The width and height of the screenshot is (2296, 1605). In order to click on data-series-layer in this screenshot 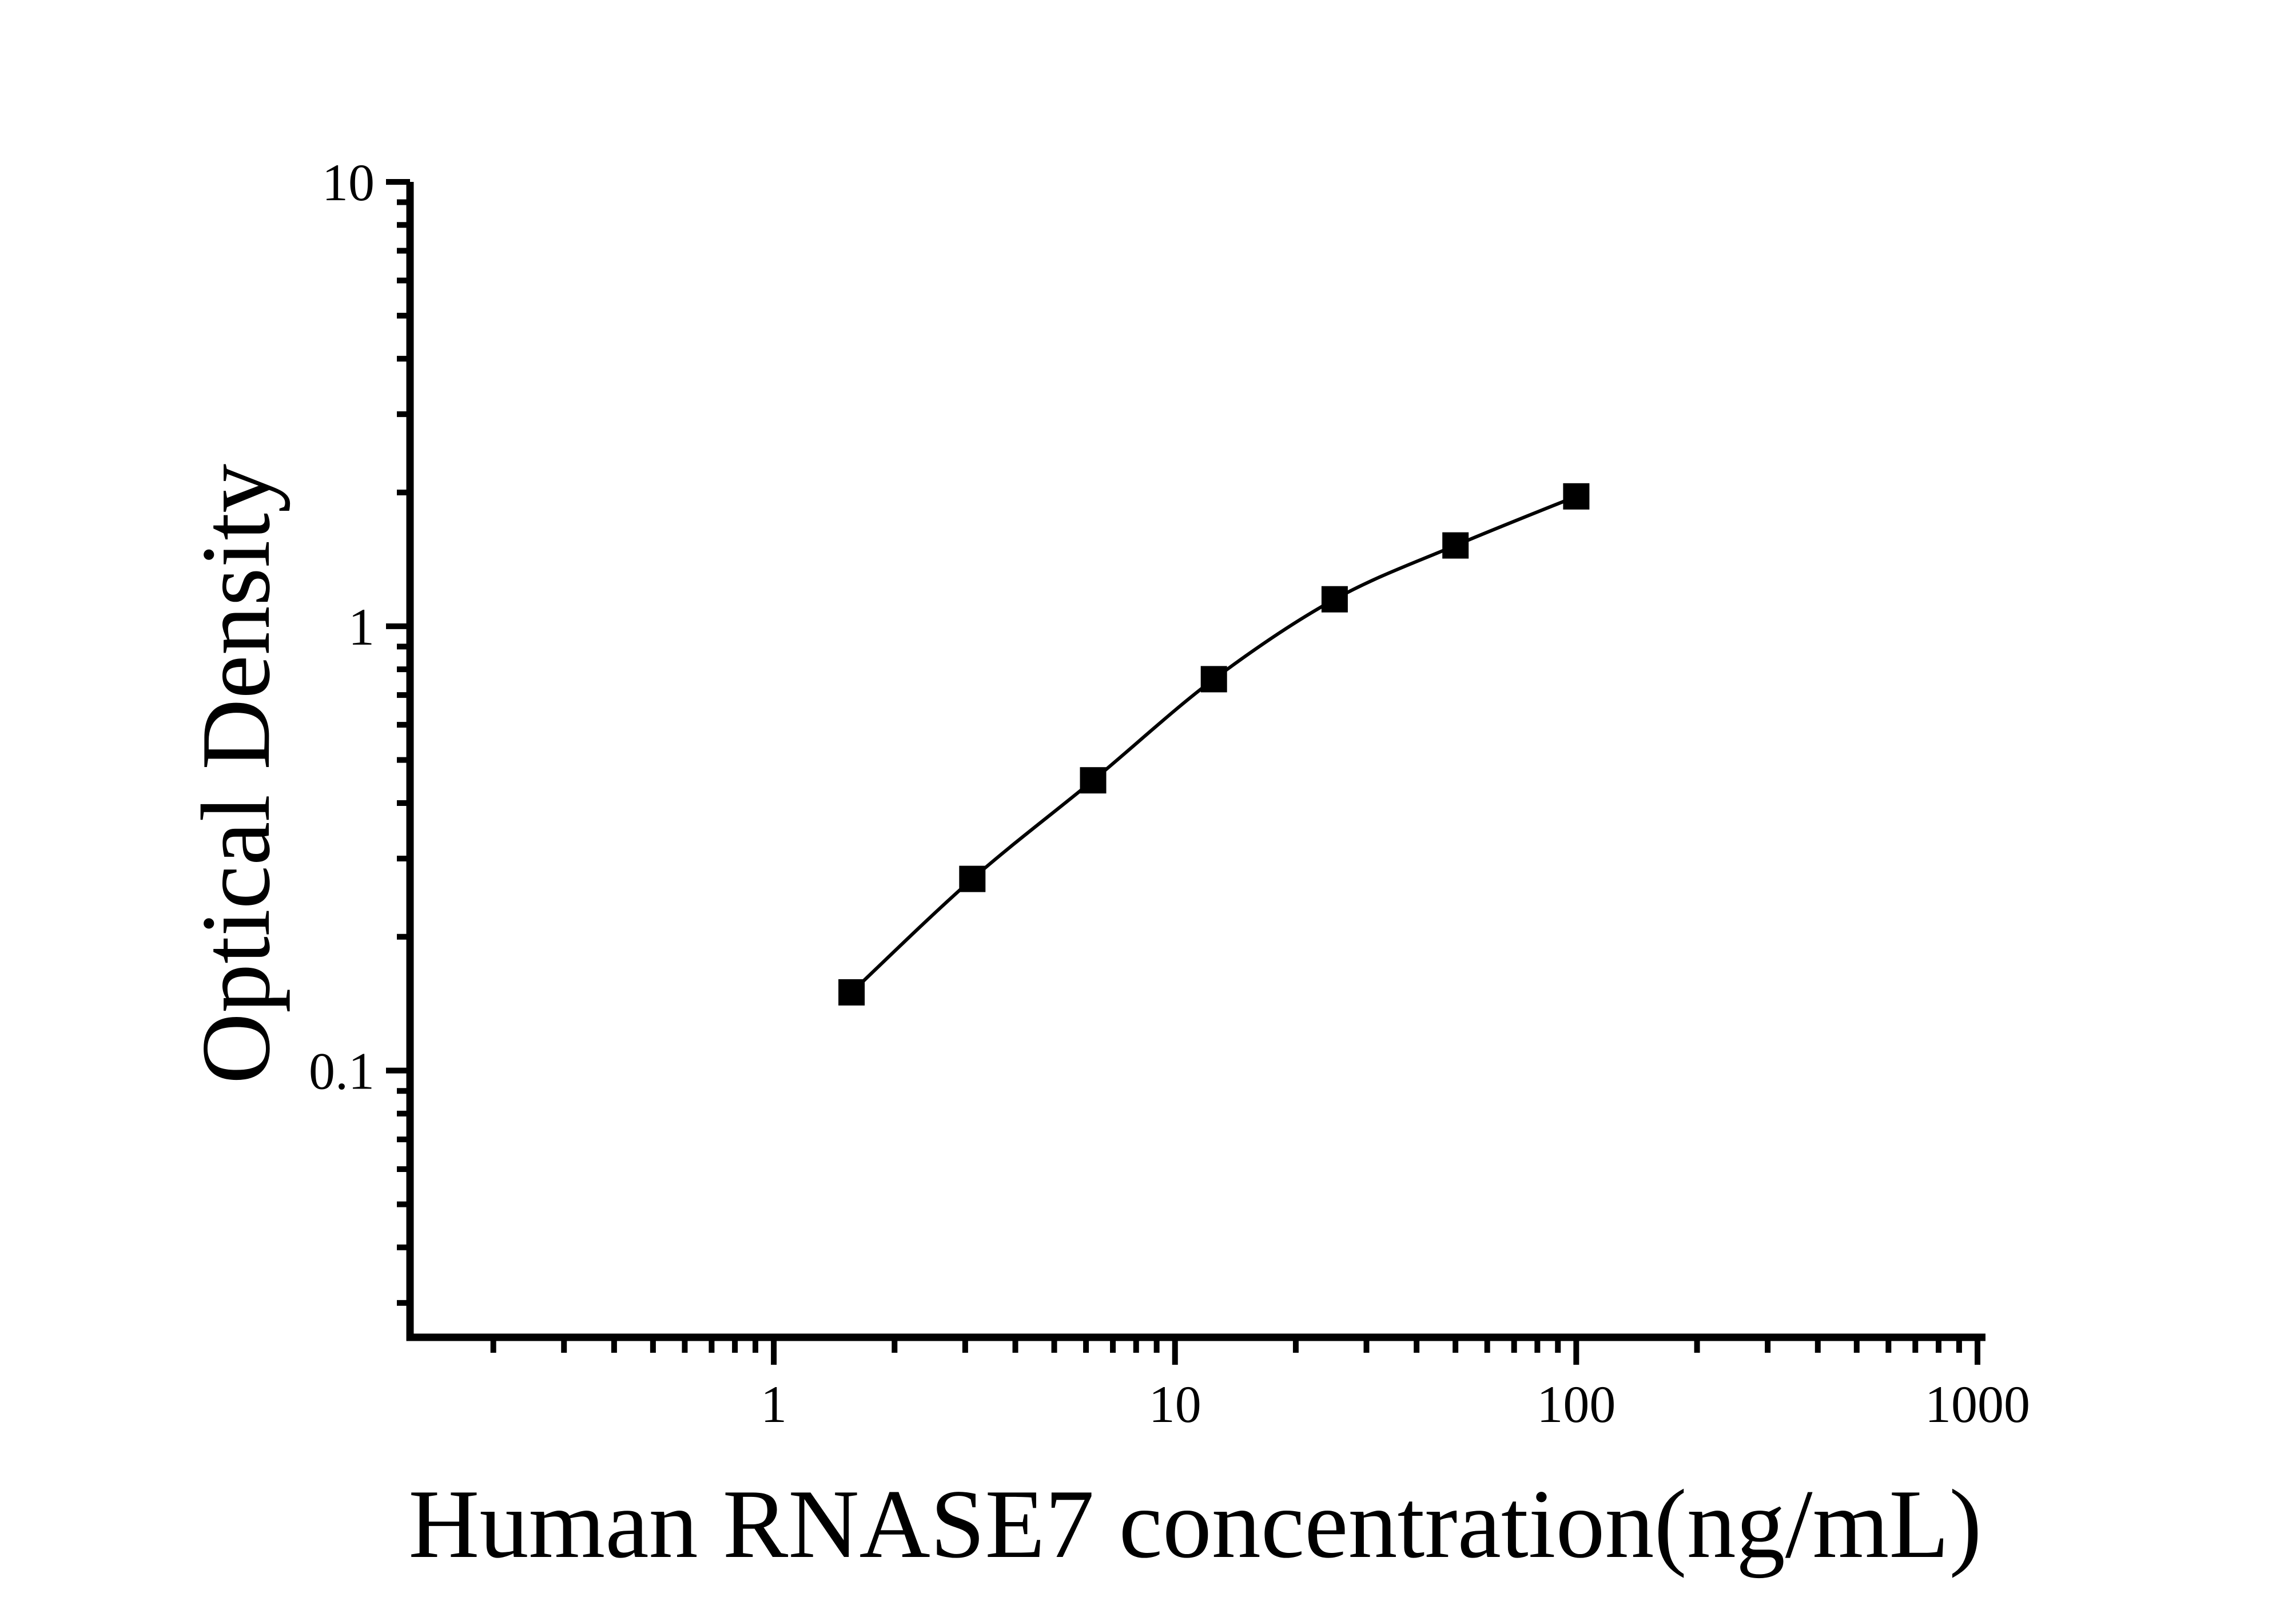, I will do `click(1214, 744)`.